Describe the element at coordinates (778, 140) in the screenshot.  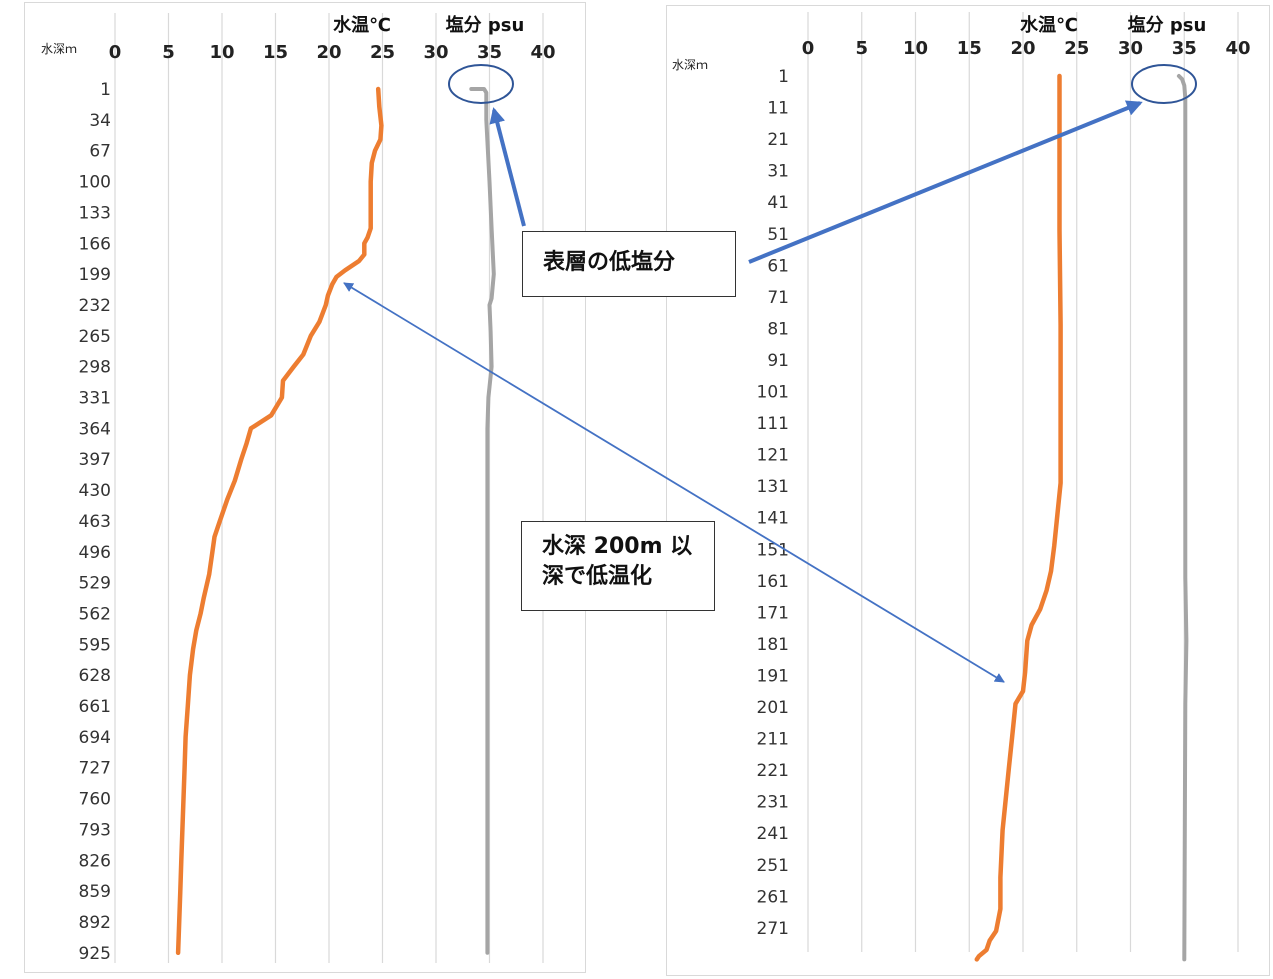
I see `depth-tick-label: 21` at that location.